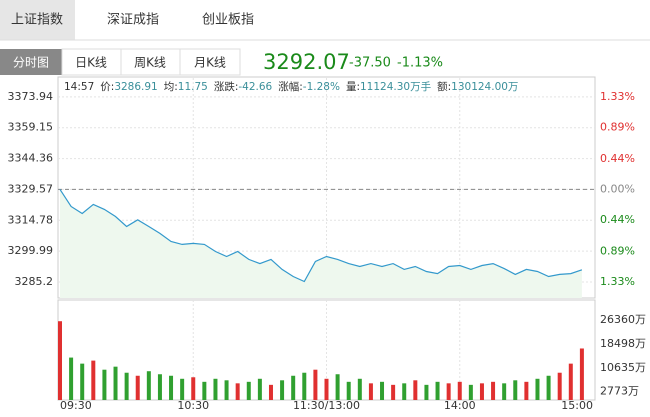  I want to click on info-value: 130124.00万, so click(484, 87).